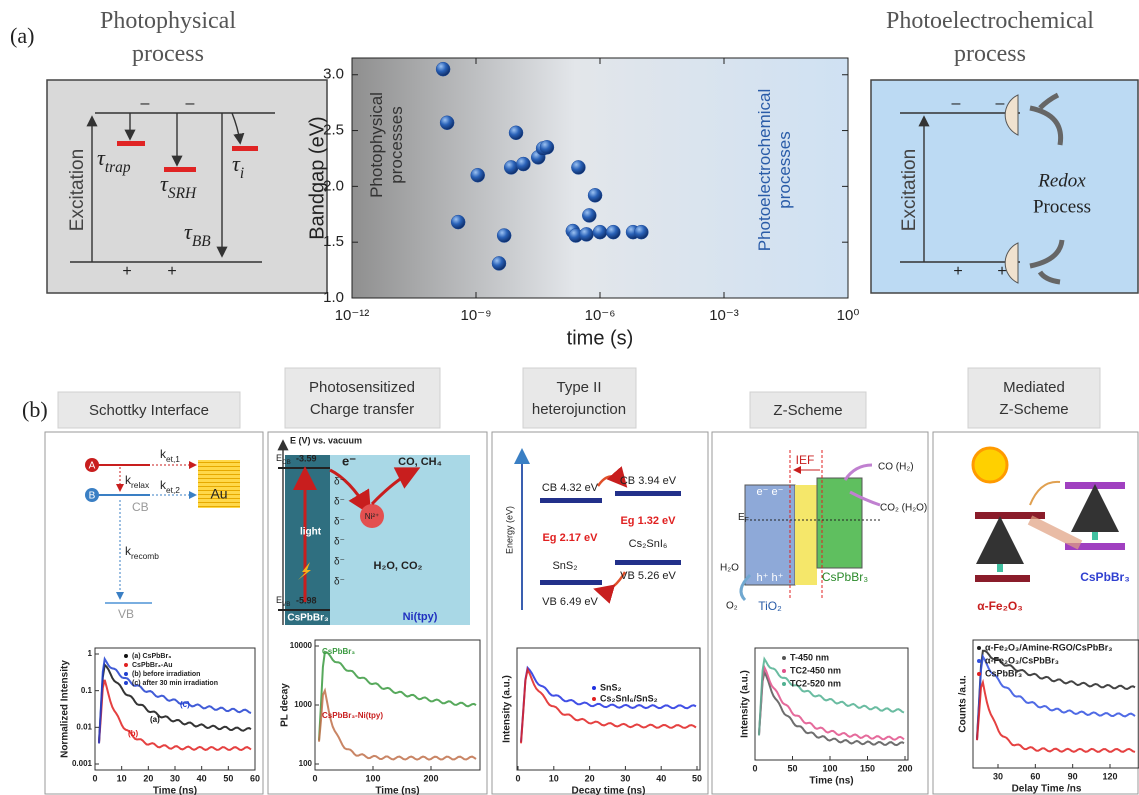 This screenshot has width=1139, height=795. Describe the element at coordinates (805, 460) in the screenshot. I see `field-label: IEF` at that location.